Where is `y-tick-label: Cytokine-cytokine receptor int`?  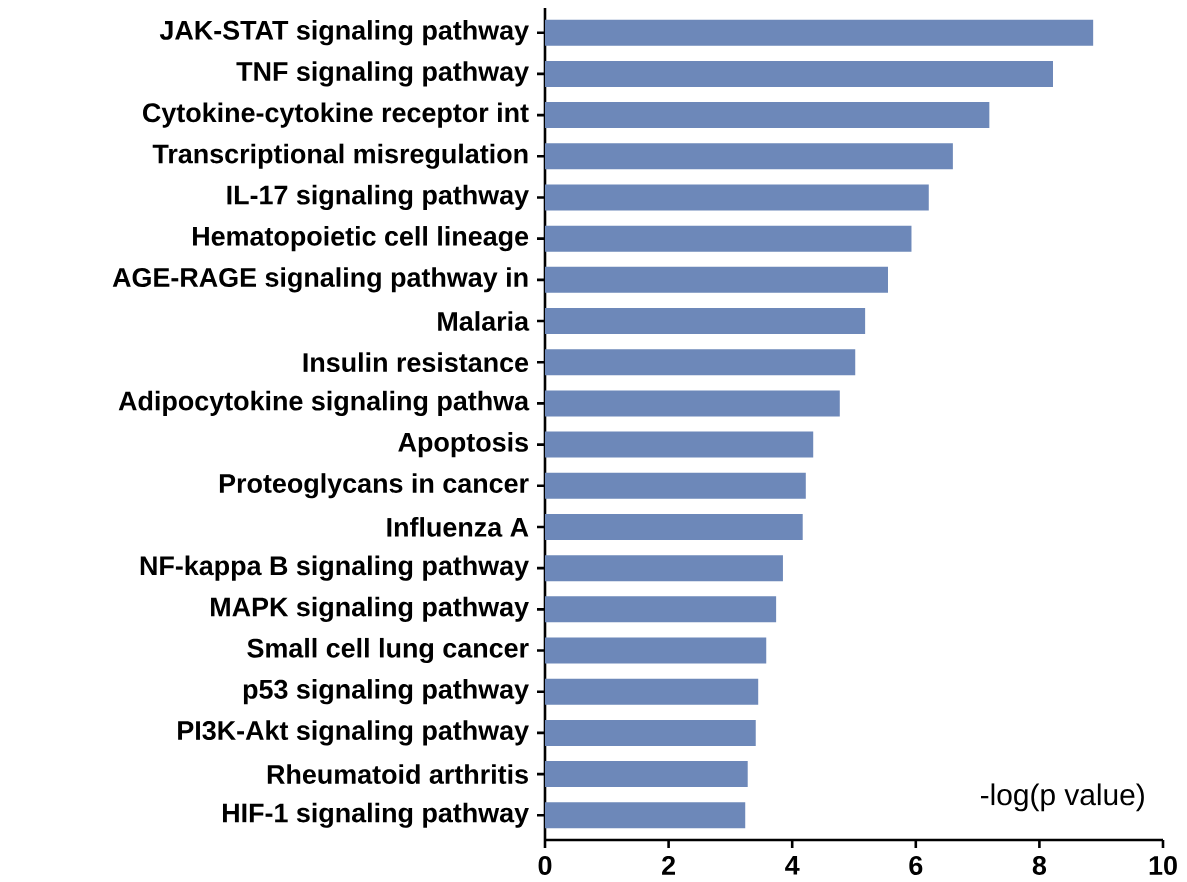 y-tick-label: Cytokine-cytokine receptor int is located at coordinates (336, 115).